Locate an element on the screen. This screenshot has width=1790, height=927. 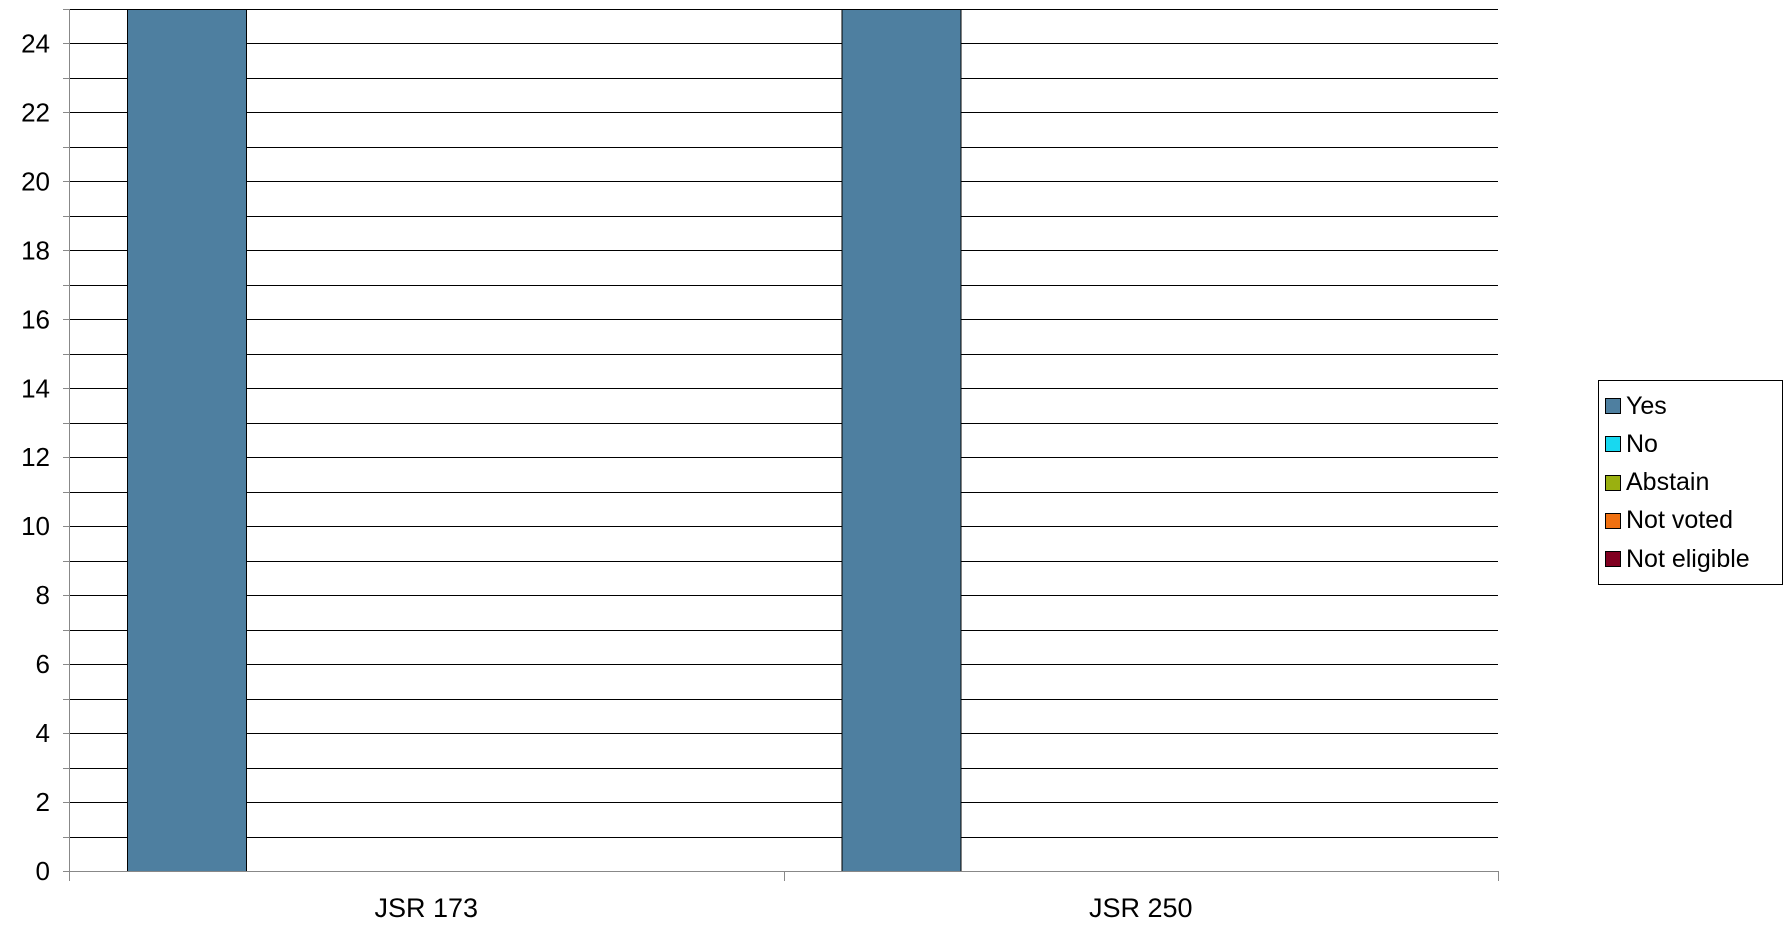
legend-label: Not voted is located at coordinates (1680, 520).